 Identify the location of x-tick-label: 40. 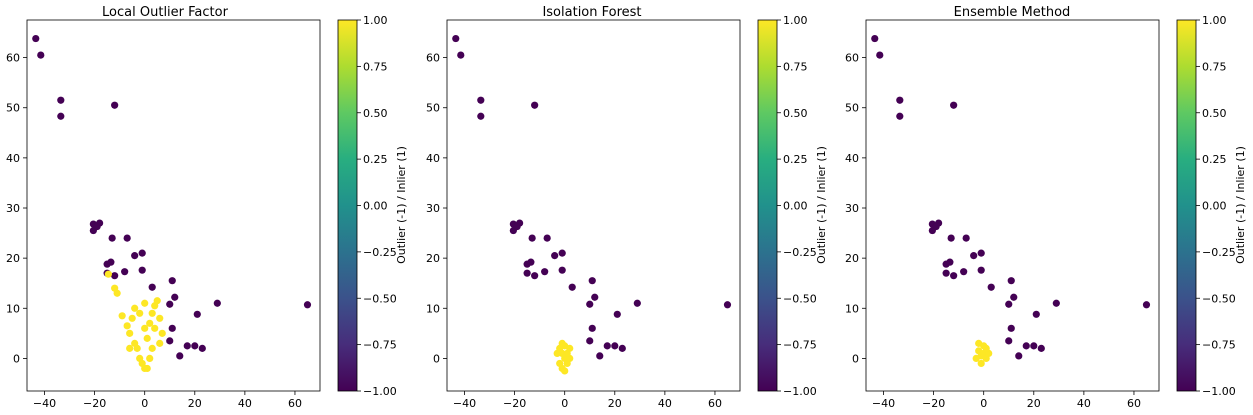
(665, 403).